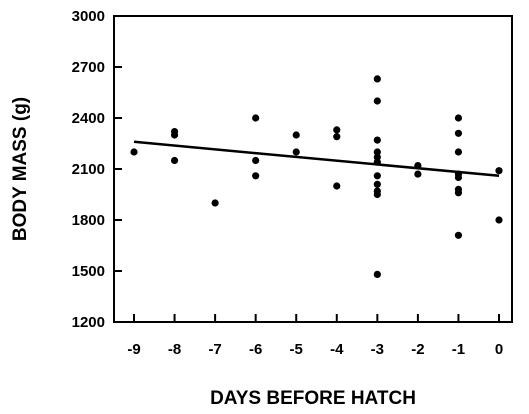  I want to click on y-tick-label: 2700, so click(88, 67).